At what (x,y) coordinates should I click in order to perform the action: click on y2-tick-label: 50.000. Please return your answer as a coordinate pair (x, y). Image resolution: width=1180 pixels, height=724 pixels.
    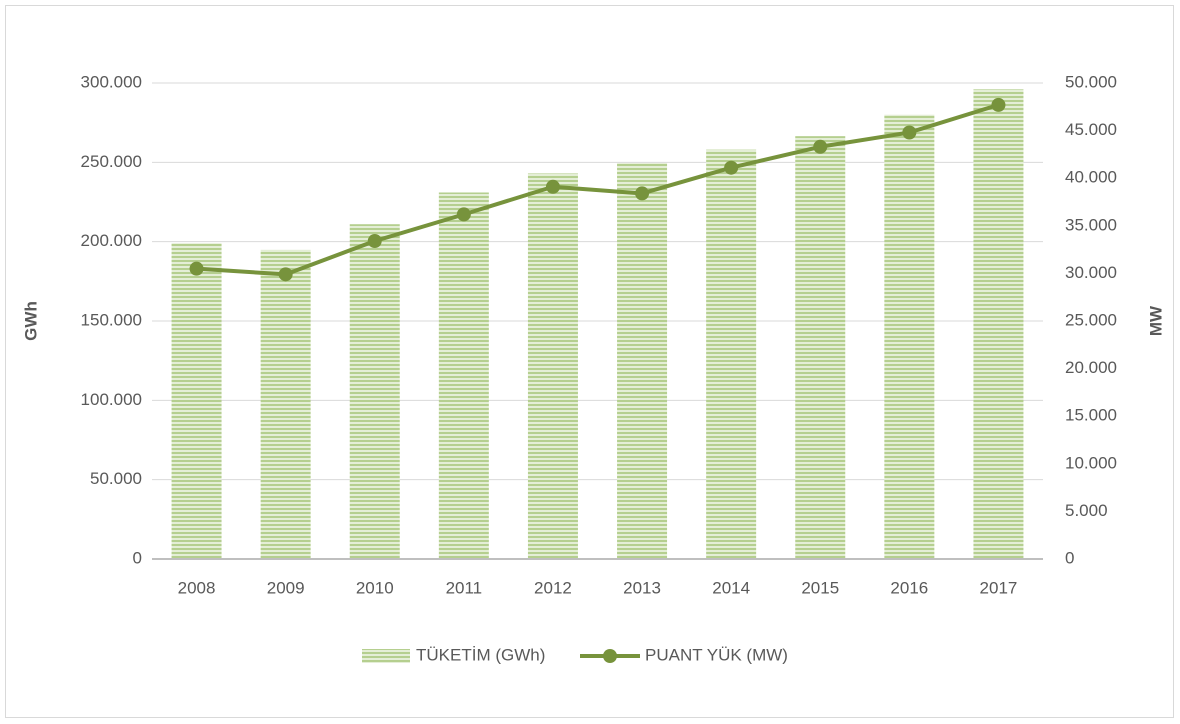
    Looking at the image, I should click on (1091, 81).